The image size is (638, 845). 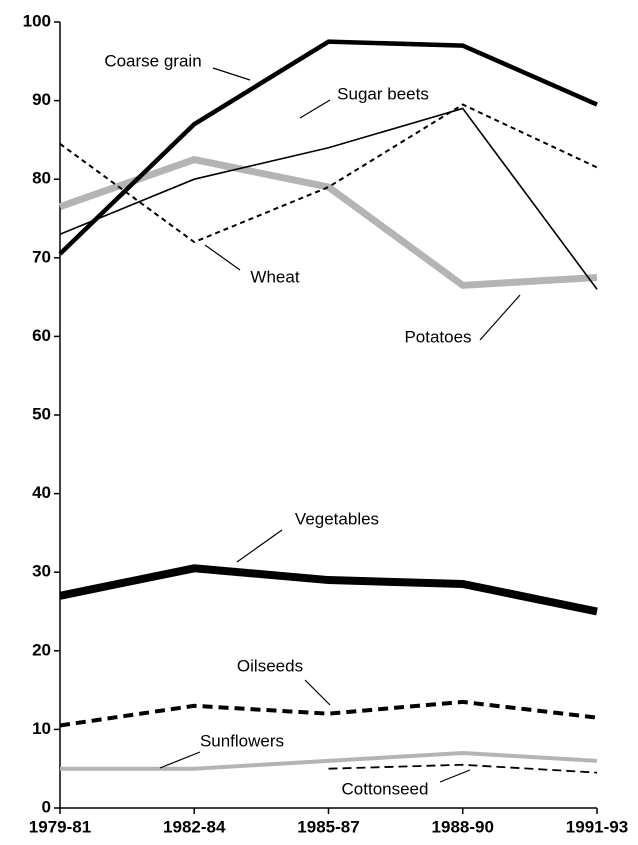 I want to click on y-tick-label: 80, so click(x=41, y=178).